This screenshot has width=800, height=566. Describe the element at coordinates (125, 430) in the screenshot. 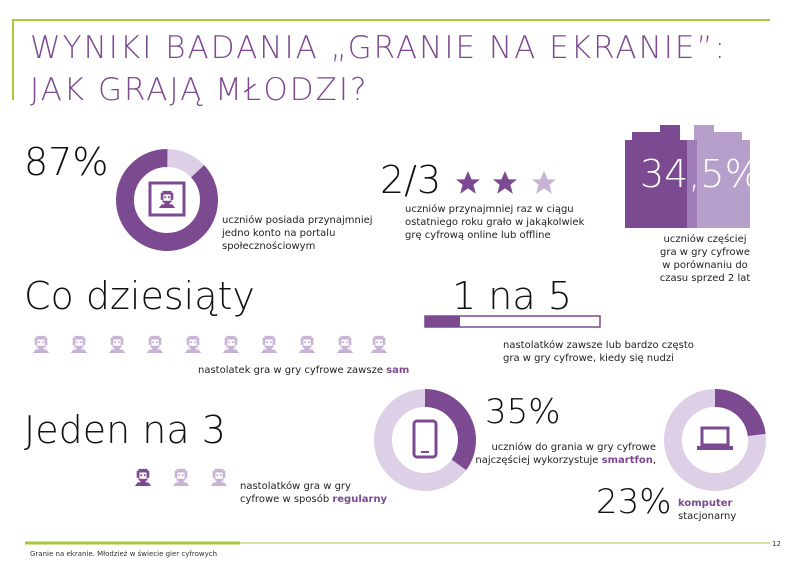

I see `stat-figure: Jeden na 3` at that location.